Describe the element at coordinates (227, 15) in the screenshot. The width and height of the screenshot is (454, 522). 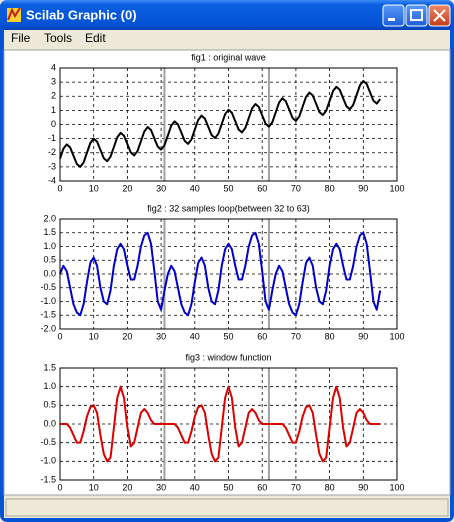
I see `title-bar` at that location.